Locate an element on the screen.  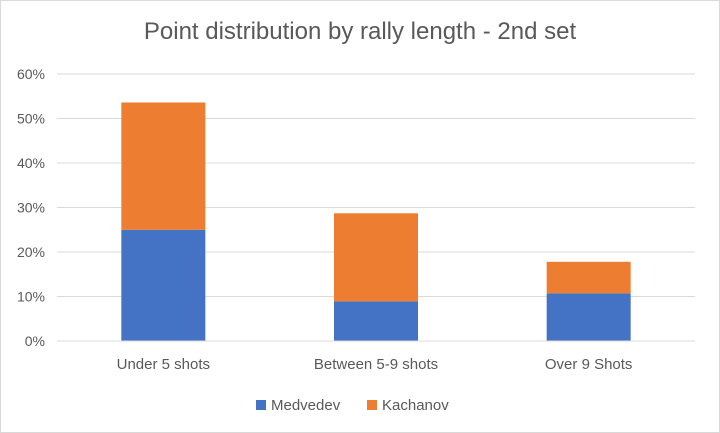
x-category-label: Over 9 Shots is located at coordinates (589, 364).